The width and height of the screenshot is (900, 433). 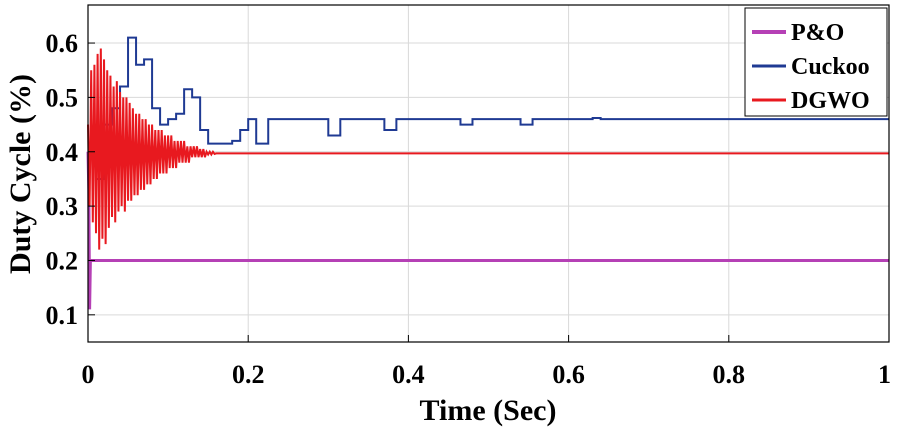 I want to click on y-tick-label: 0.2, so click(x=62, y=260).